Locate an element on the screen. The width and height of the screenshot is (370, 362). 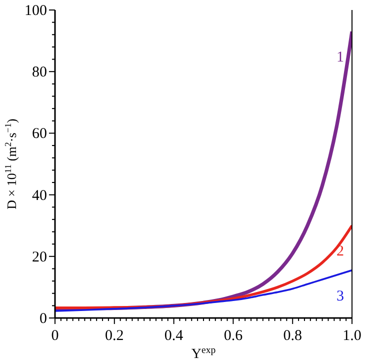
y-tick-label: 60 is located at coordinates (39, 134).